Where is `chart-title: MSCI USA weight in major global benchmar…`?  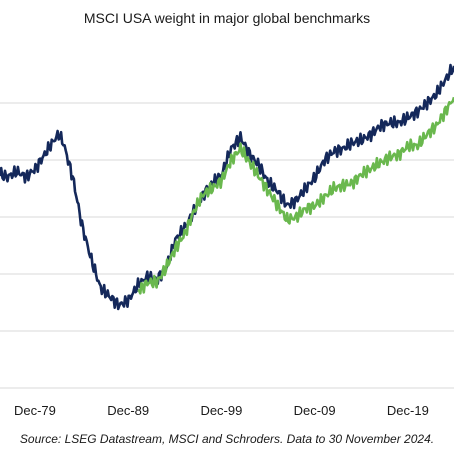 chart-title: MSCI USA weight in major global benchmar… is located at coordinates (227, 18).